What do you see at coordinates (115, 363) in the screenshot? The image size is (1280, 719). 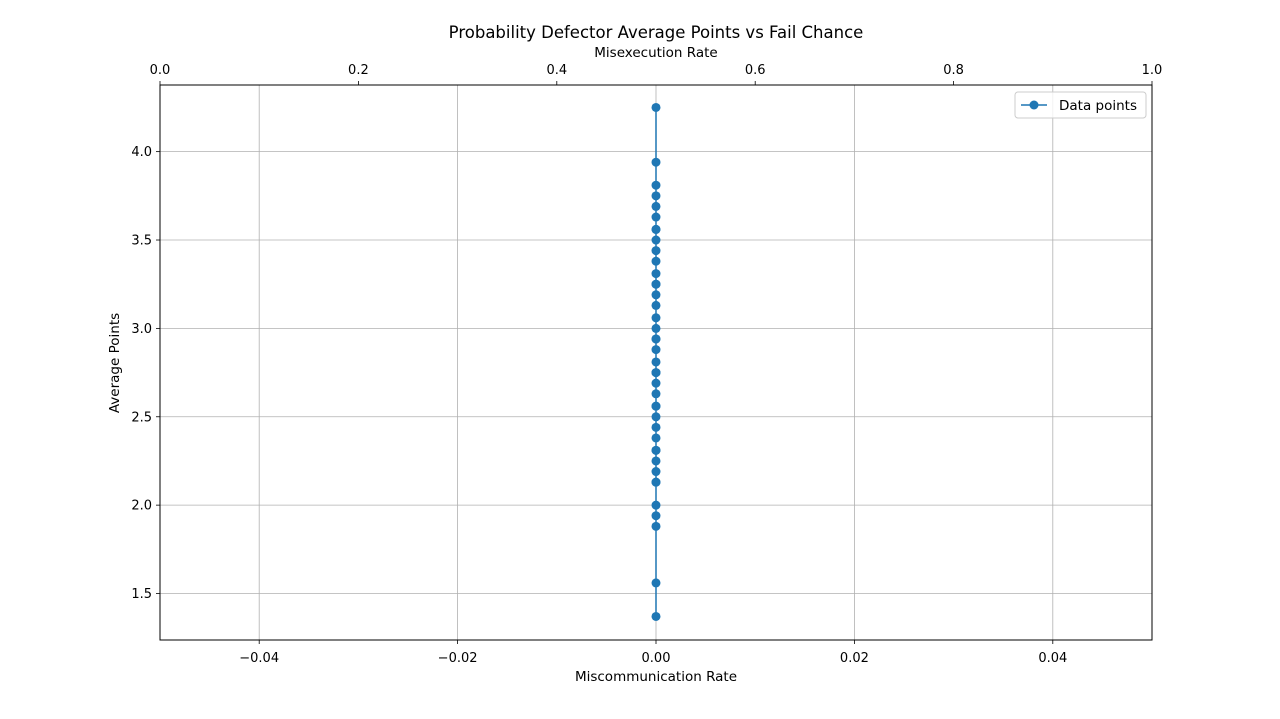 I see `y-axis-label: Average Points` at bounding box center [115, 363].